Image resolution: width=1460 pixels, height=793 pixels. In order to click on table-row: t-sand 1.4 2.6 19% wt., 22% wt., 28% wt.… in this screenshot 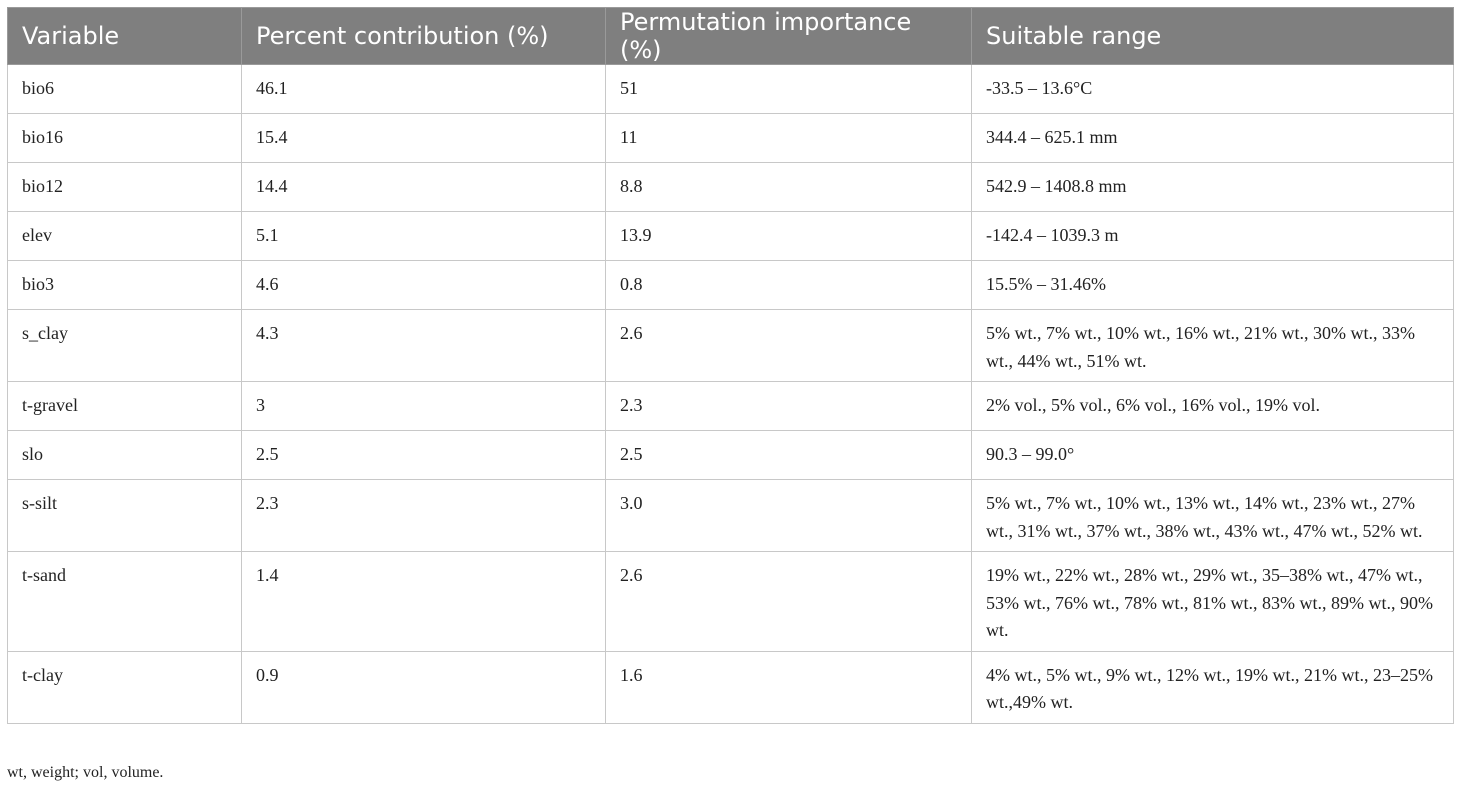, I will do `click(730, 601)`.